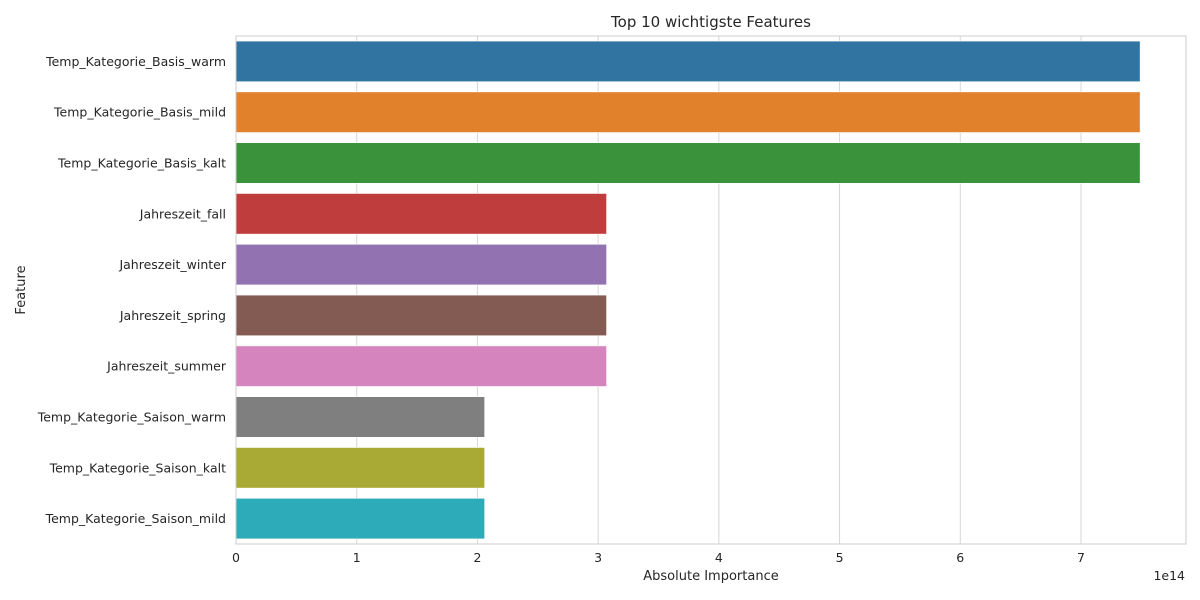  I want to click on x-axis-offset-label: 1e14, so click(1169, 575).